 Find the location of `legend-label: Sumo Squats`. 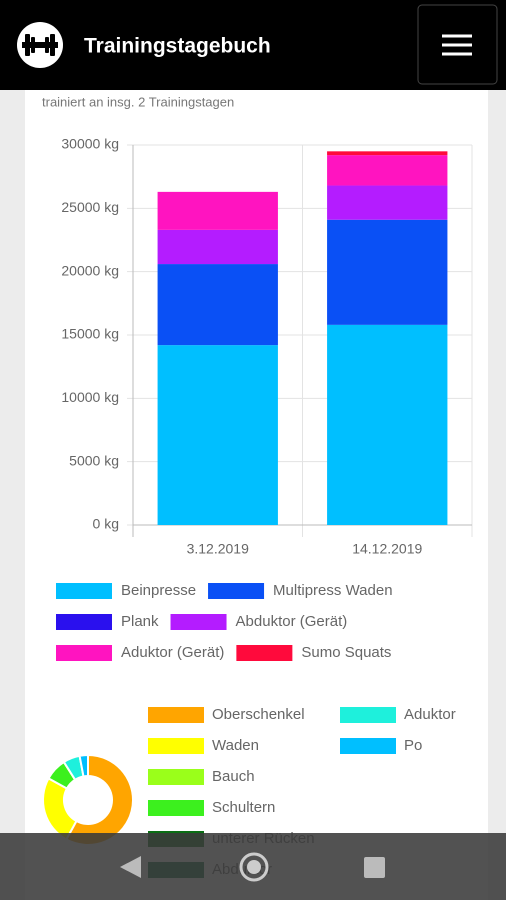

legend-label: Sumo Squats is located at coordinates (346, 652).